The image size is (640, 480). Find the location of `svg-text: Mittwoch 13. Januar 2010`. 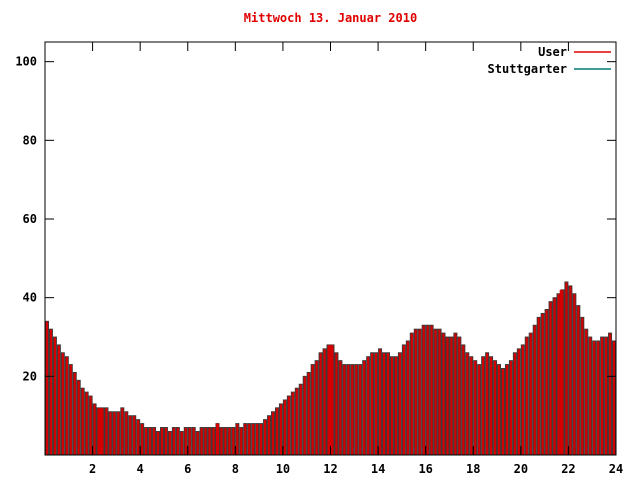

svg-text: Mittwoch 13. Januar 2010 is located at coordinates (330, 18).